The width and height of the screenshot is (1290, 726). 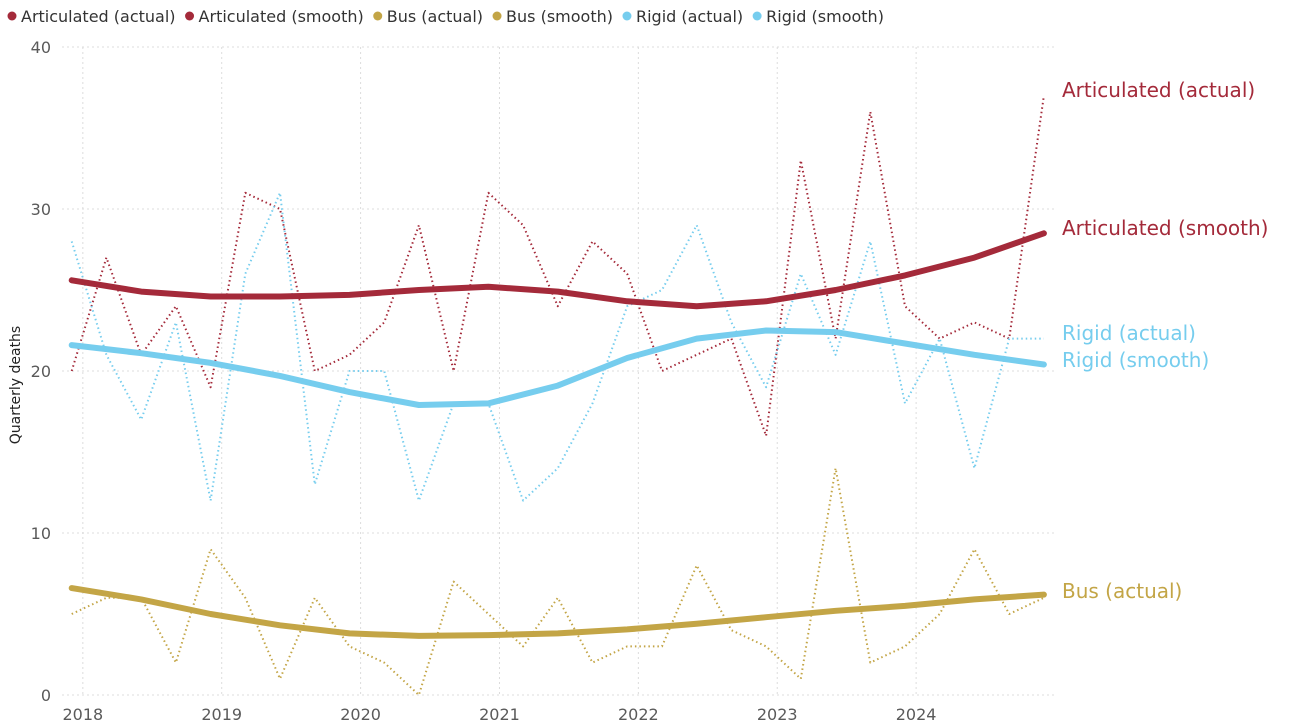 What do you see at coordinates (499, 714) in the screenshot?
I see `x-tick-label: 2021` at bounding box center [499, 714].